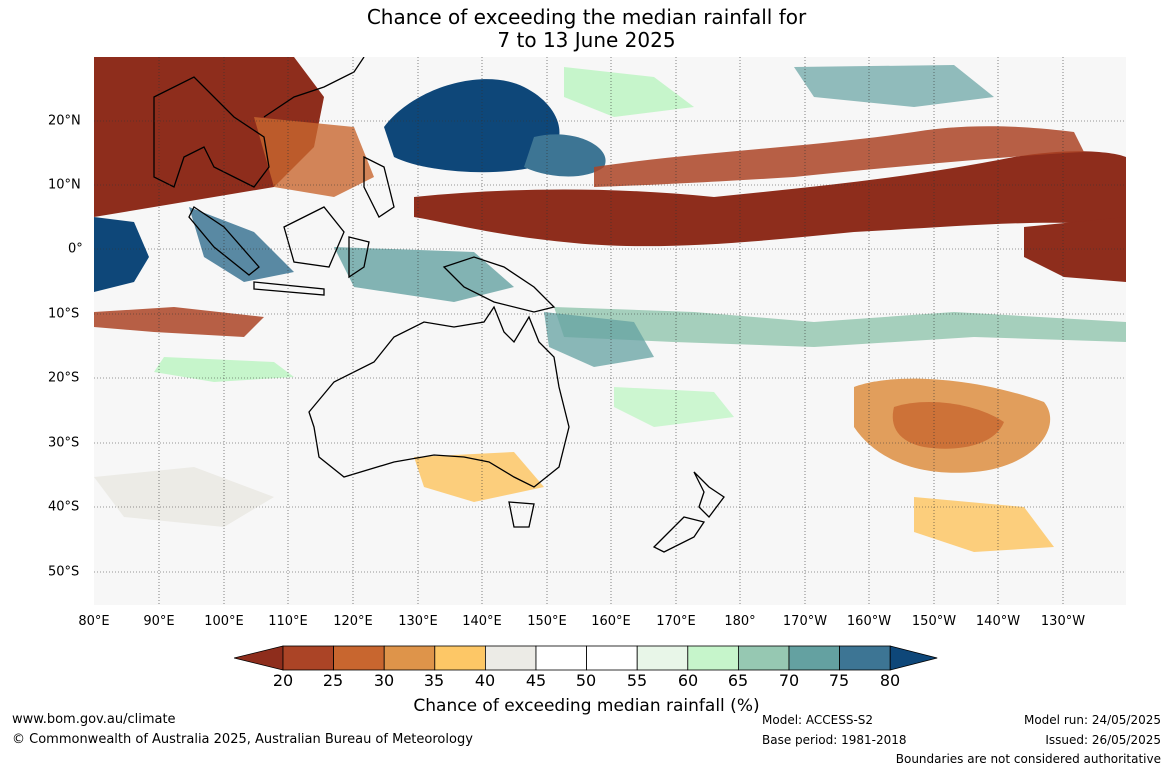 The height and width of the screenshot is (770, 1173). I want to click on colorbar-tick-40: 40, so click(485, 680).